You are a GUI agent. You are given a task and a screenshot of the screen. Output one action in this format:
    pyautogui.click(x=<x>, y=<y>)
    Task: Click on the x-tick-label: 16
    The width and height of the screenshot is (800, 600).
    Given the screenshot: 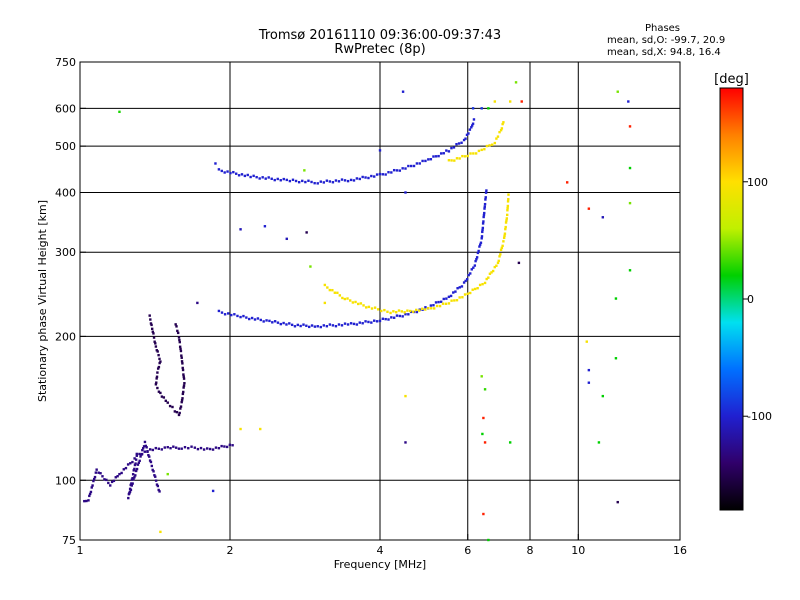 What is the action you would take?
    pyautogui.click(x=680, y=550)
    